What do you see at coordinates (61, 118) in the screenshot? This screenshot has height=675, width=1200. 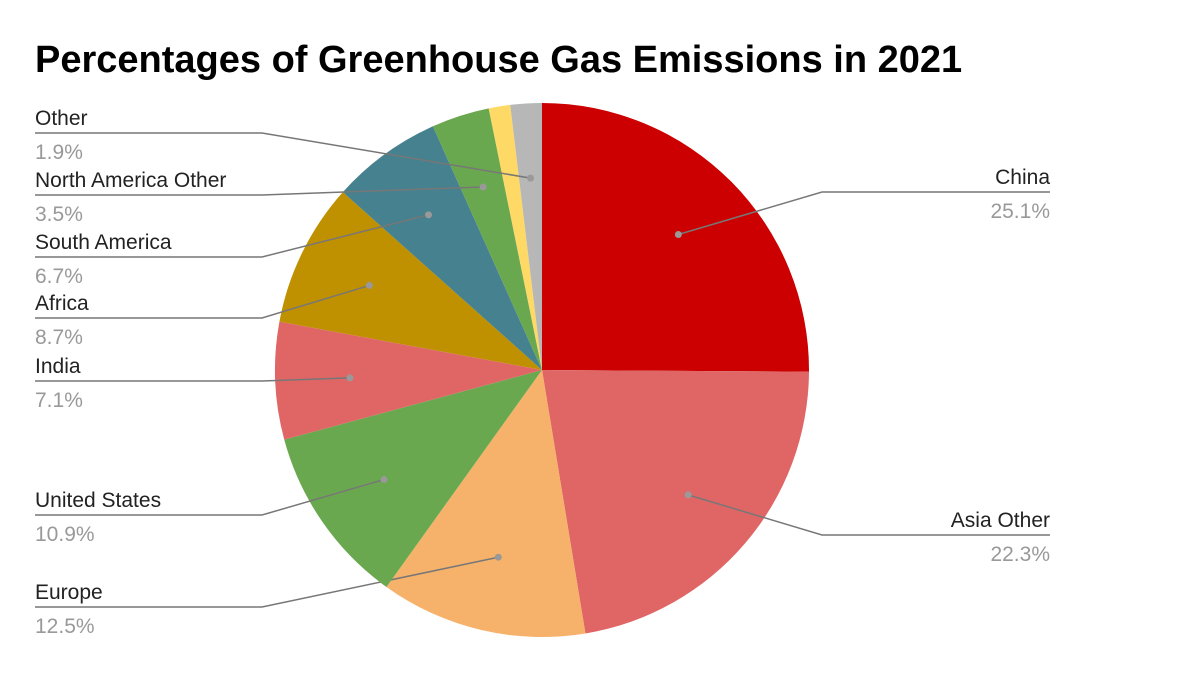 I see `slice-label: Other` at bounding box center [61, 118].